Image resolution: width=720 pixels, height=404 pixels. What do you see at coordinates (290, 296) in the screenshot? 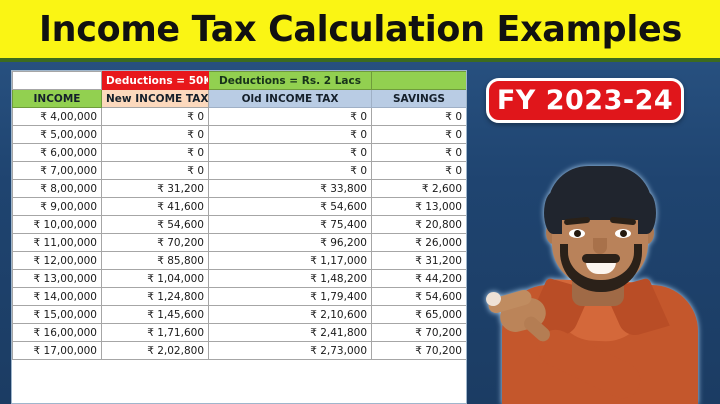
I see `cell-old-income-tax: ₹ 1,79,400` at bounding box center [290, 296].